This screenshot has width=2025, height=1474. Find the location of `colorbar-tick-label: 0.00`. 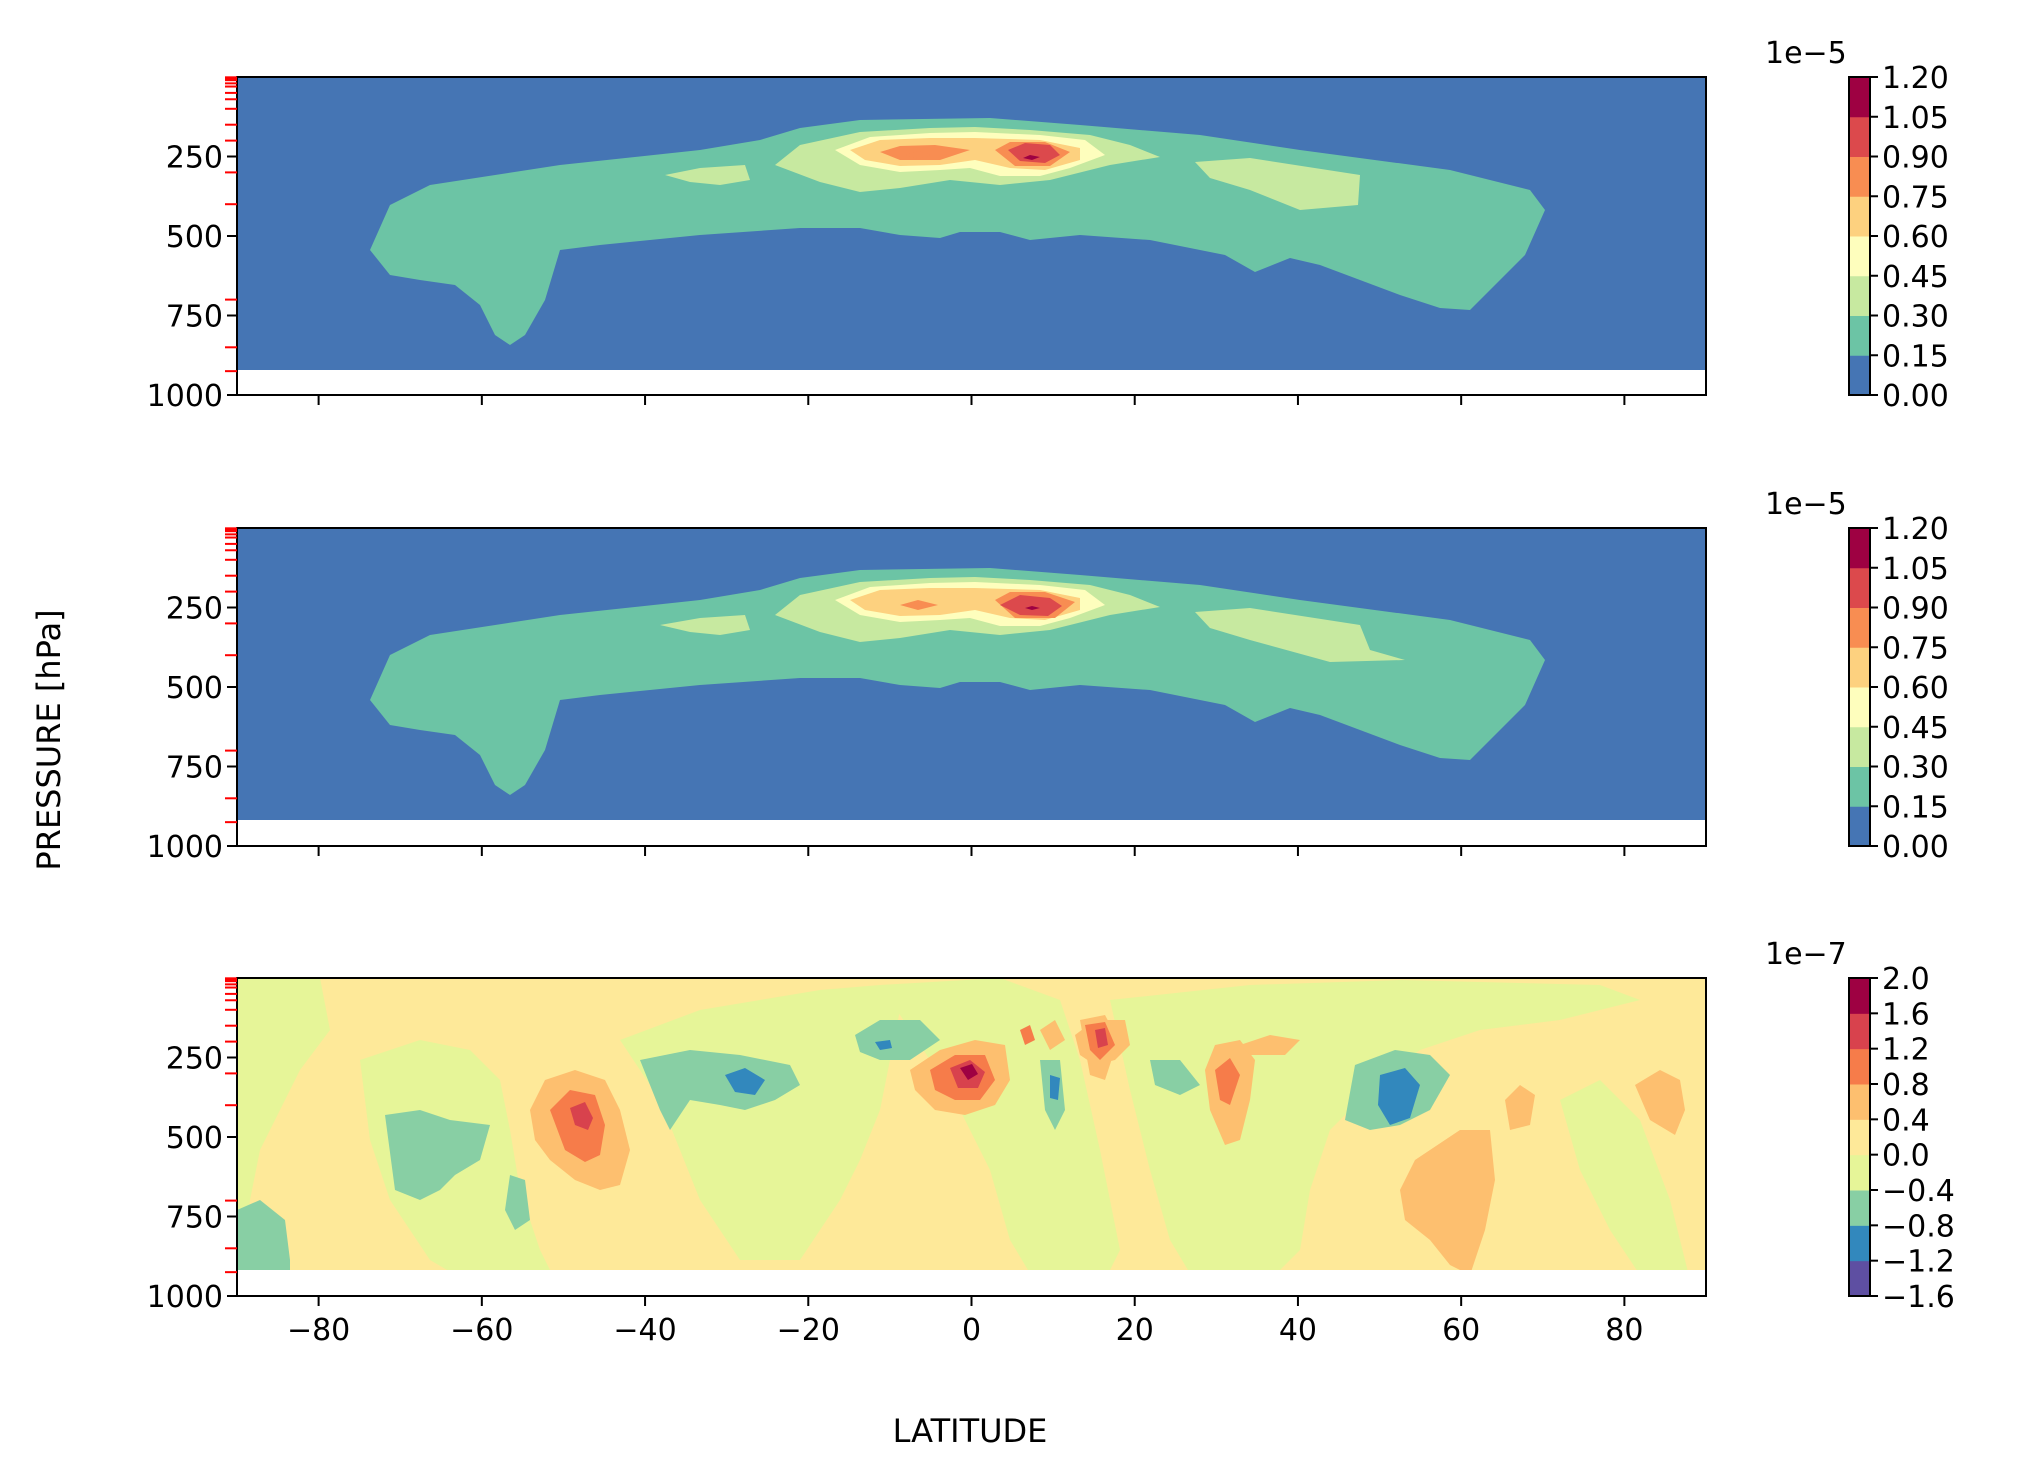

colorbar-tick-label: 0.00 is located at coordinates (1915, 396).